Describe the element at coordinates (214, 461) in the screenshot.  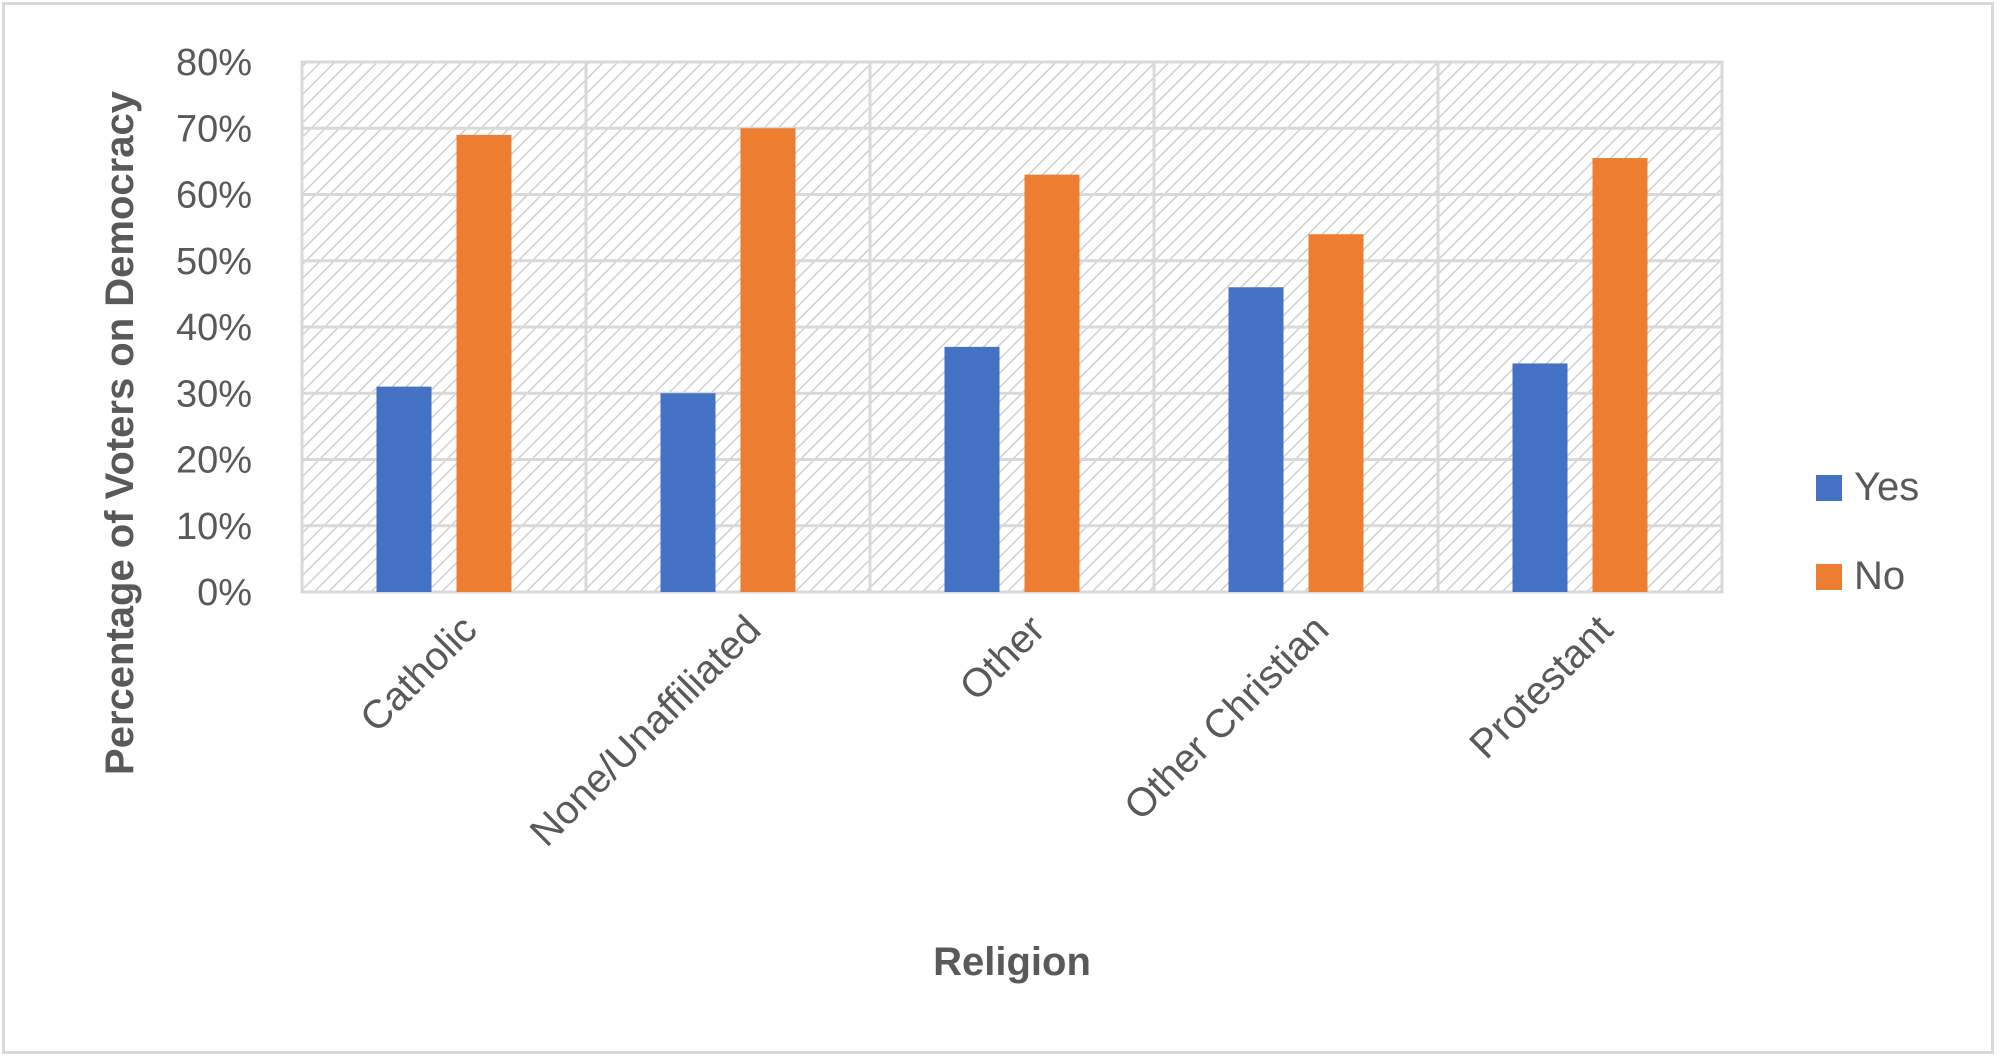
I see `y-tick-label: 20%` at that location.